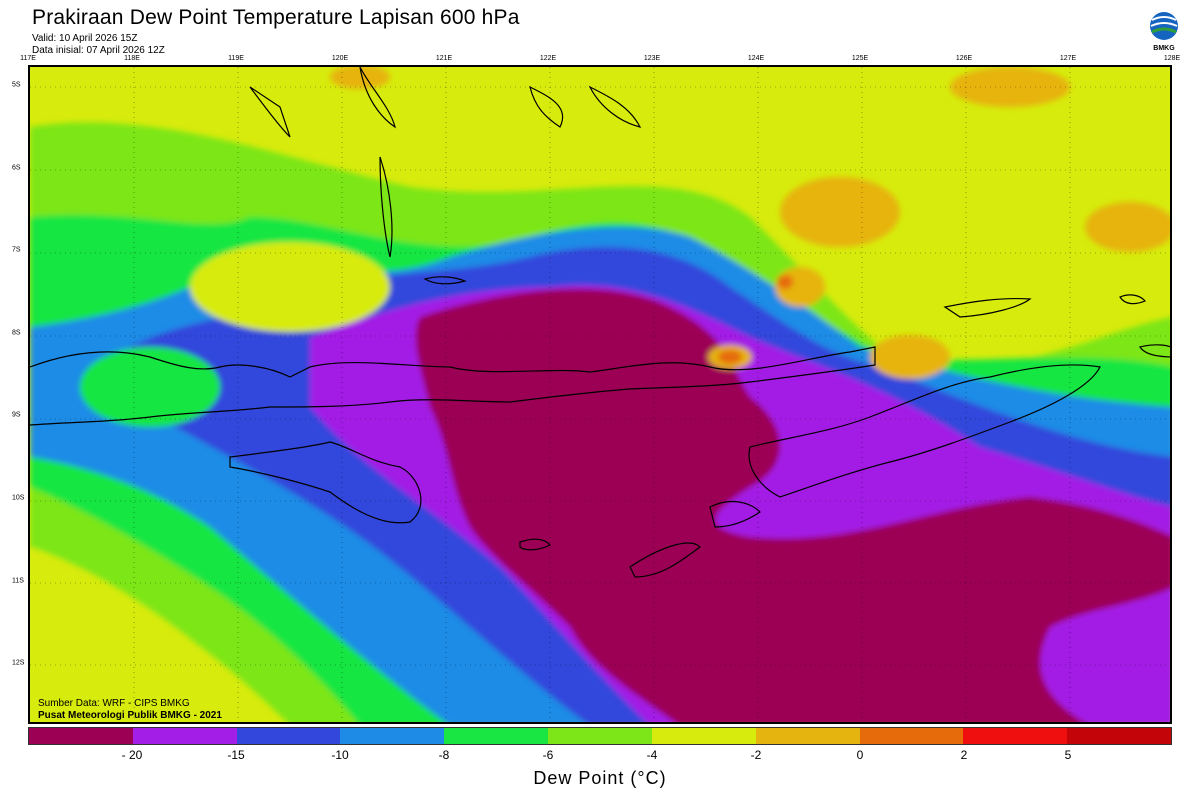 The height and width of the screenshot is (800, 1200). I want to click on lon-label: 120E, so click(340, 58).